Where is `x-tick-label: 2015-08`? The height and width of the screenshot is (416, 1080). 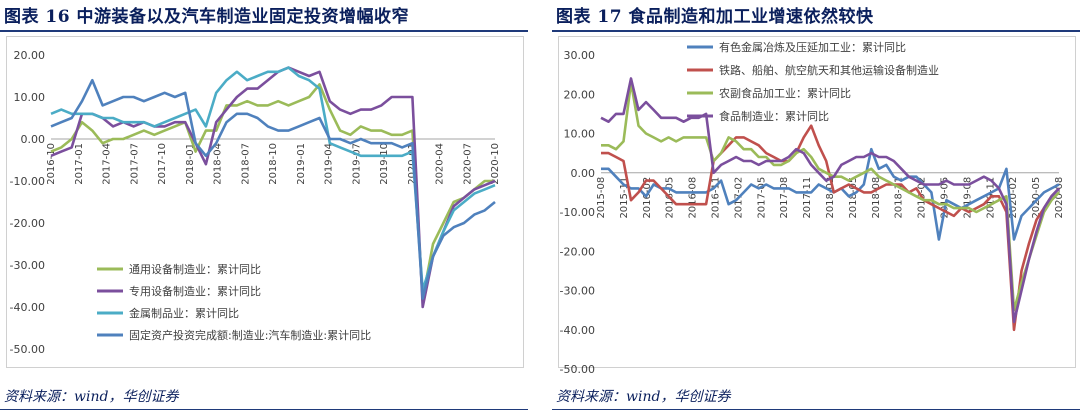 x-tick-label: 2015-08 is located at coordinates (601, 198).